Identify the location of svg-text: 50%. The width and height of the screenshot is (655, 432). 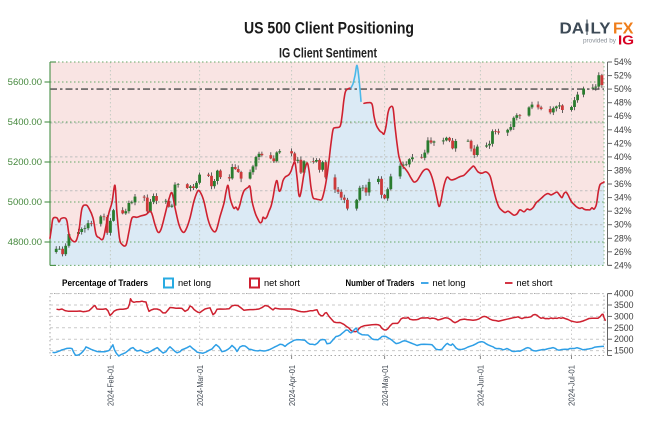
(623, 89).